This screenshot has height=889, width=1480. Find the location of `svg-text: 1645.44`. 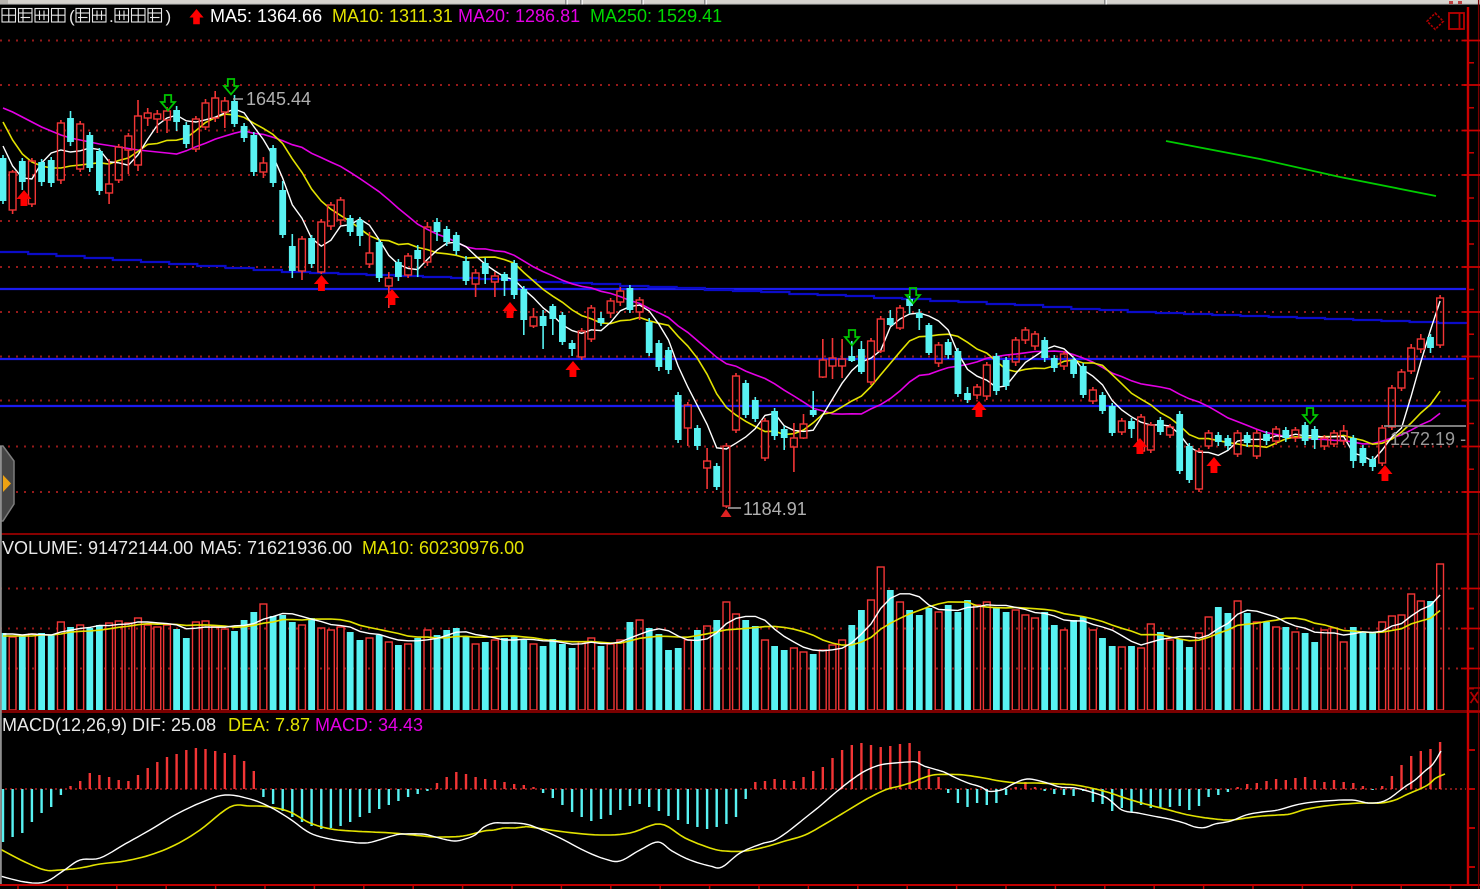

svg-text: 1645.44 is located at coordinates (278, 99).